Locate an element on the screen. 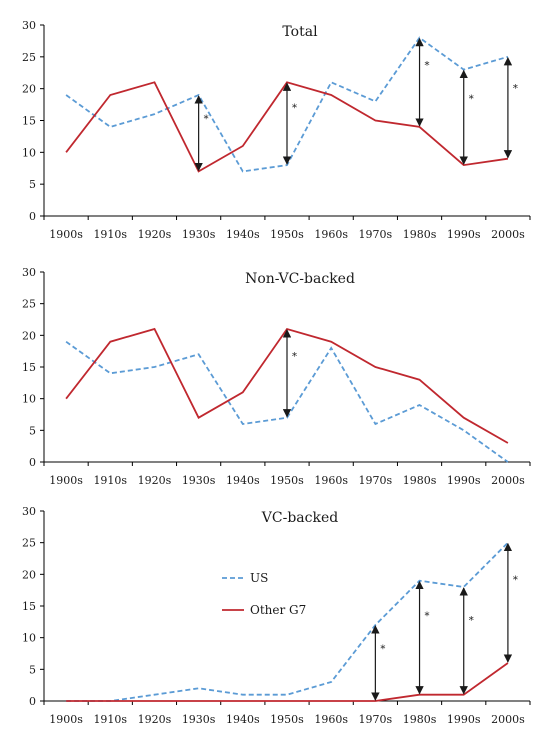  x-tick-label: 1960s is located at coordinates (331, 480).